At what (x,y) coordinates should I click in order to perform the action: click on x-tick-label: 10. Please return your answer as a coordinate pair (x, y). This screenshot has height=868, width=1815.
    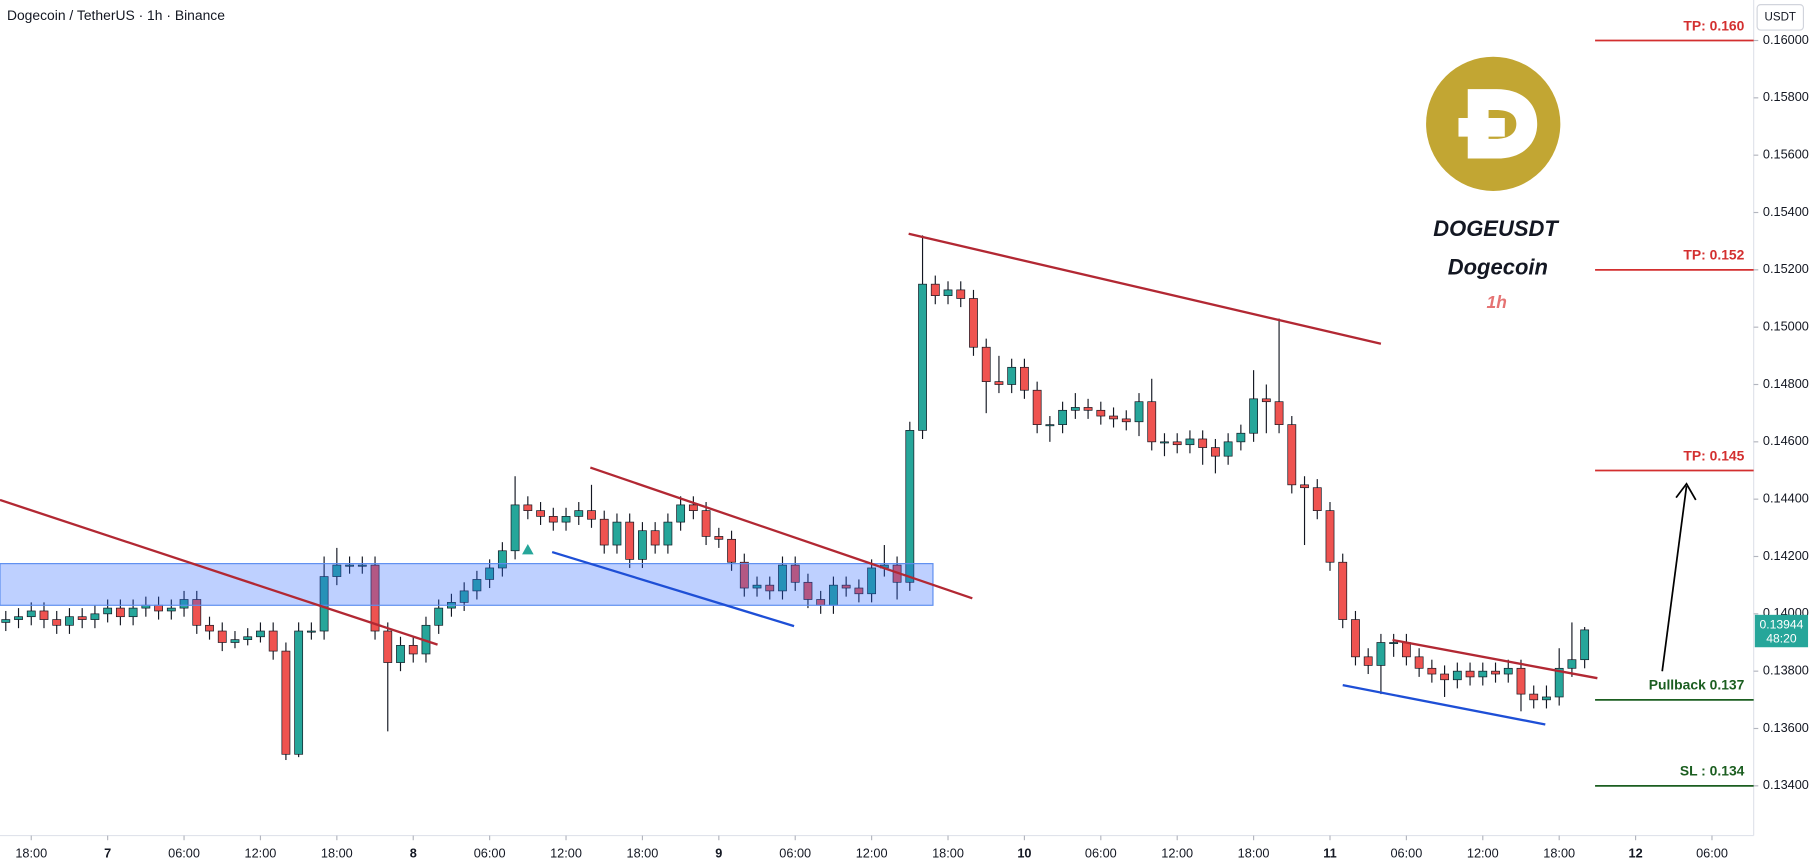
    Looking at the image, I should click on (1024, 852).